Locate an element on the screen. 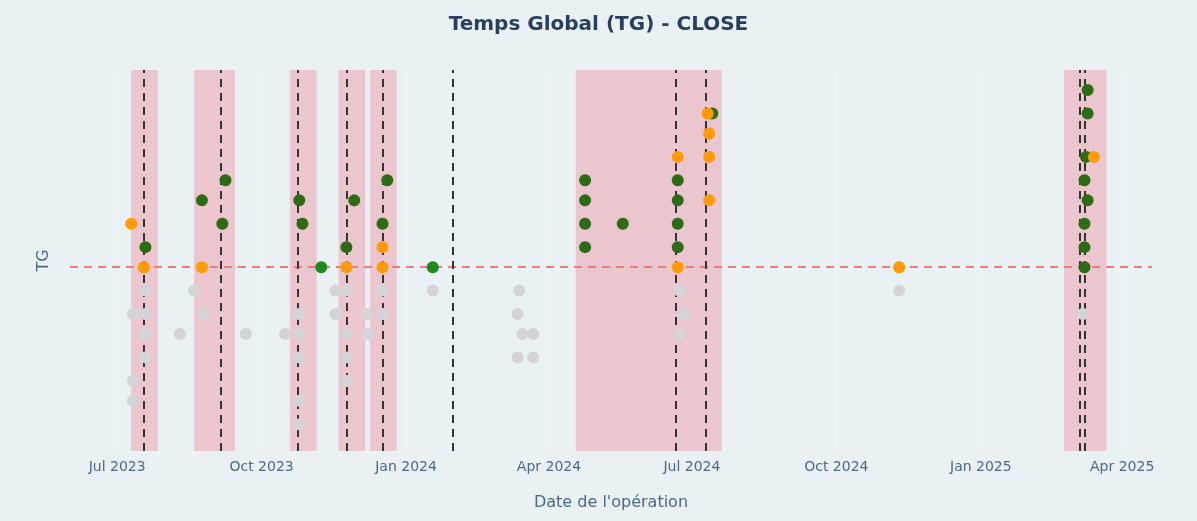 This screenshot has height=521, width=1197. chart-title: Temps Global (TG) - CLOSE is located at coordinates (598, 23).